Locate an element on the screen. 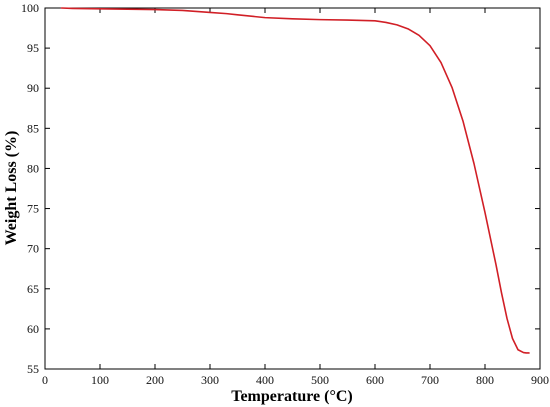 Image resolution: width=550 pixels, height=407 pixels. x-tick-label: 700 is located at coordinates (430, 380).